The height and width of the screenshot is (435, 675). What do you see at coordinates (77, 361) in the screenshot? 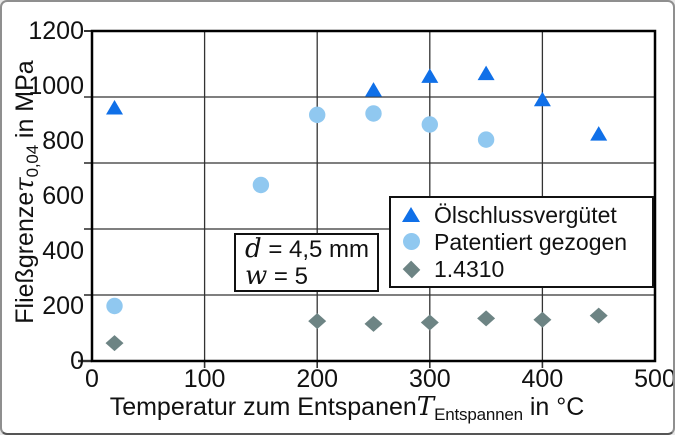
I see `y-tick-label: 0` at bounding box center [77, 361].